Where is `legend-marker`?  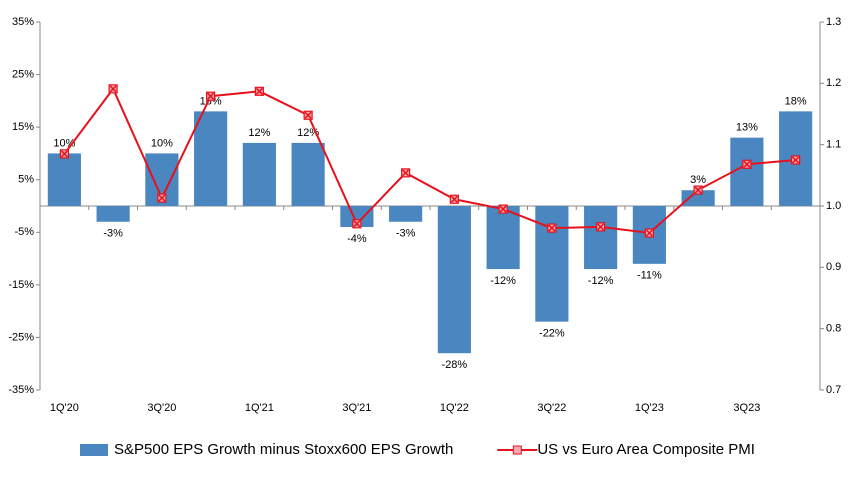 legend-marker is located at coordinates (517, 450).